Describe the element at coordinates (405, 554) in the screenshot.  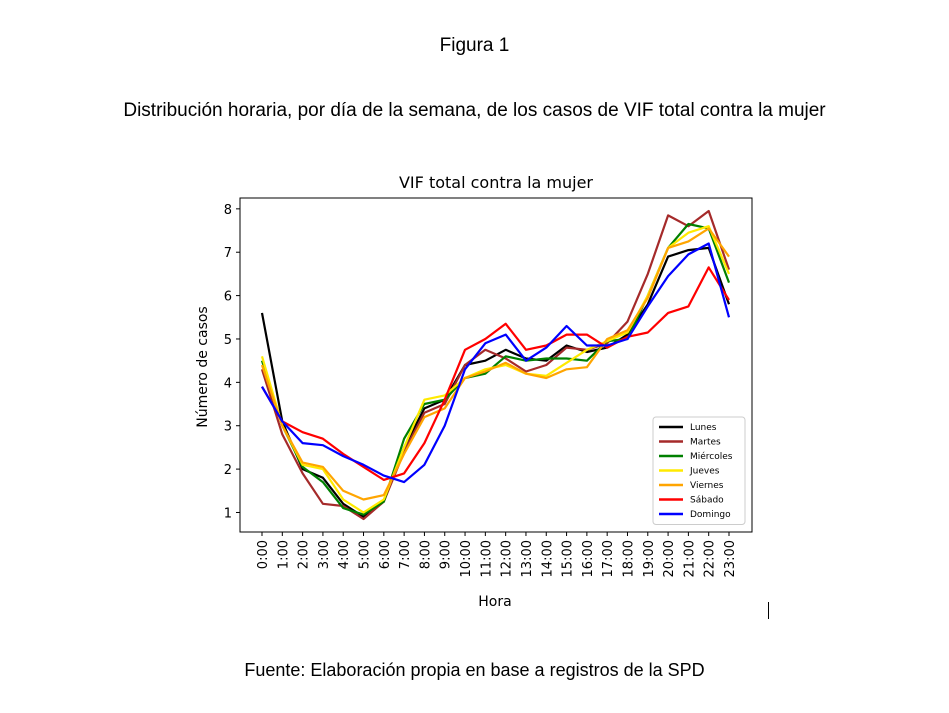
I see `x-tick-label: 7:00` at that location.